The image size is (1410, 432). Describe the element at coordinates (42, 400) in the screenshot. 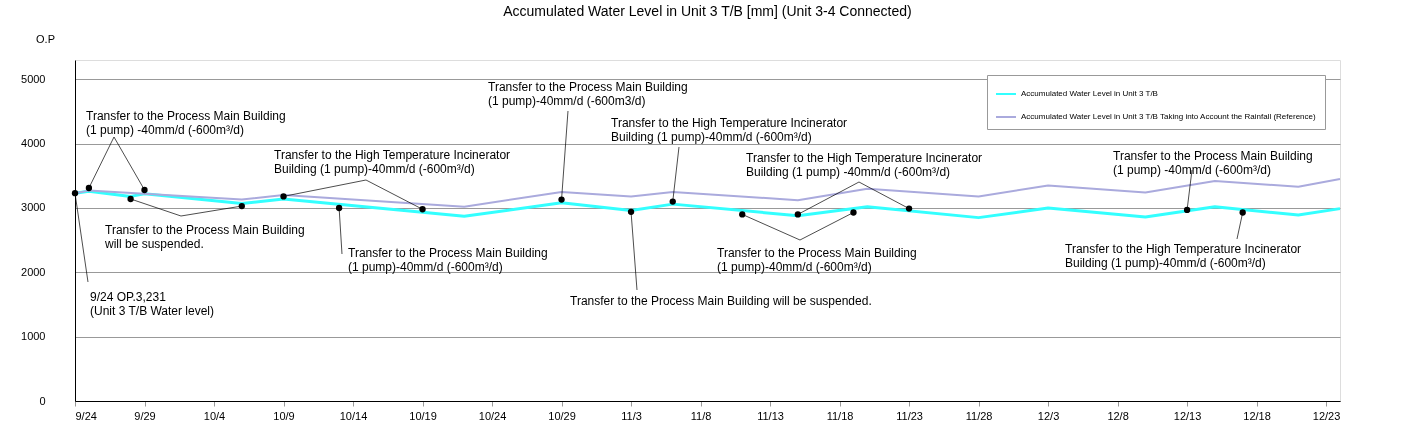

I see `y-tick-label: 0` at that location.